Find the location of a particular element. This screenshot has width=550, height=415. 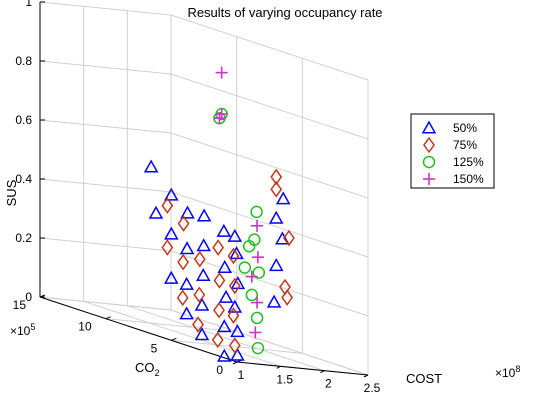

y-axis-label: CO2 is located at coordinates (147, 369).